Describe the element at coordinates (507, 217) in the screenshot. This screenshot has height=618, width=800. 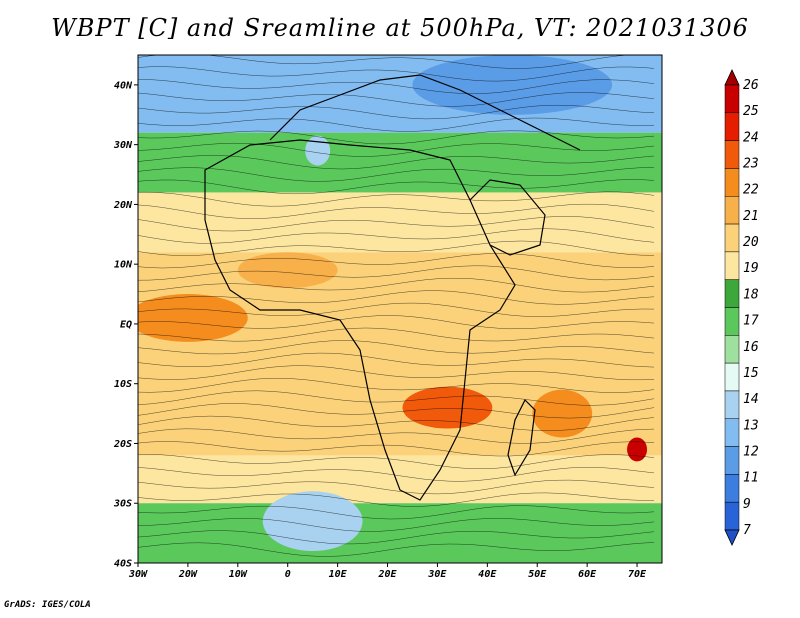
I see `arabia-coastline` at that location.